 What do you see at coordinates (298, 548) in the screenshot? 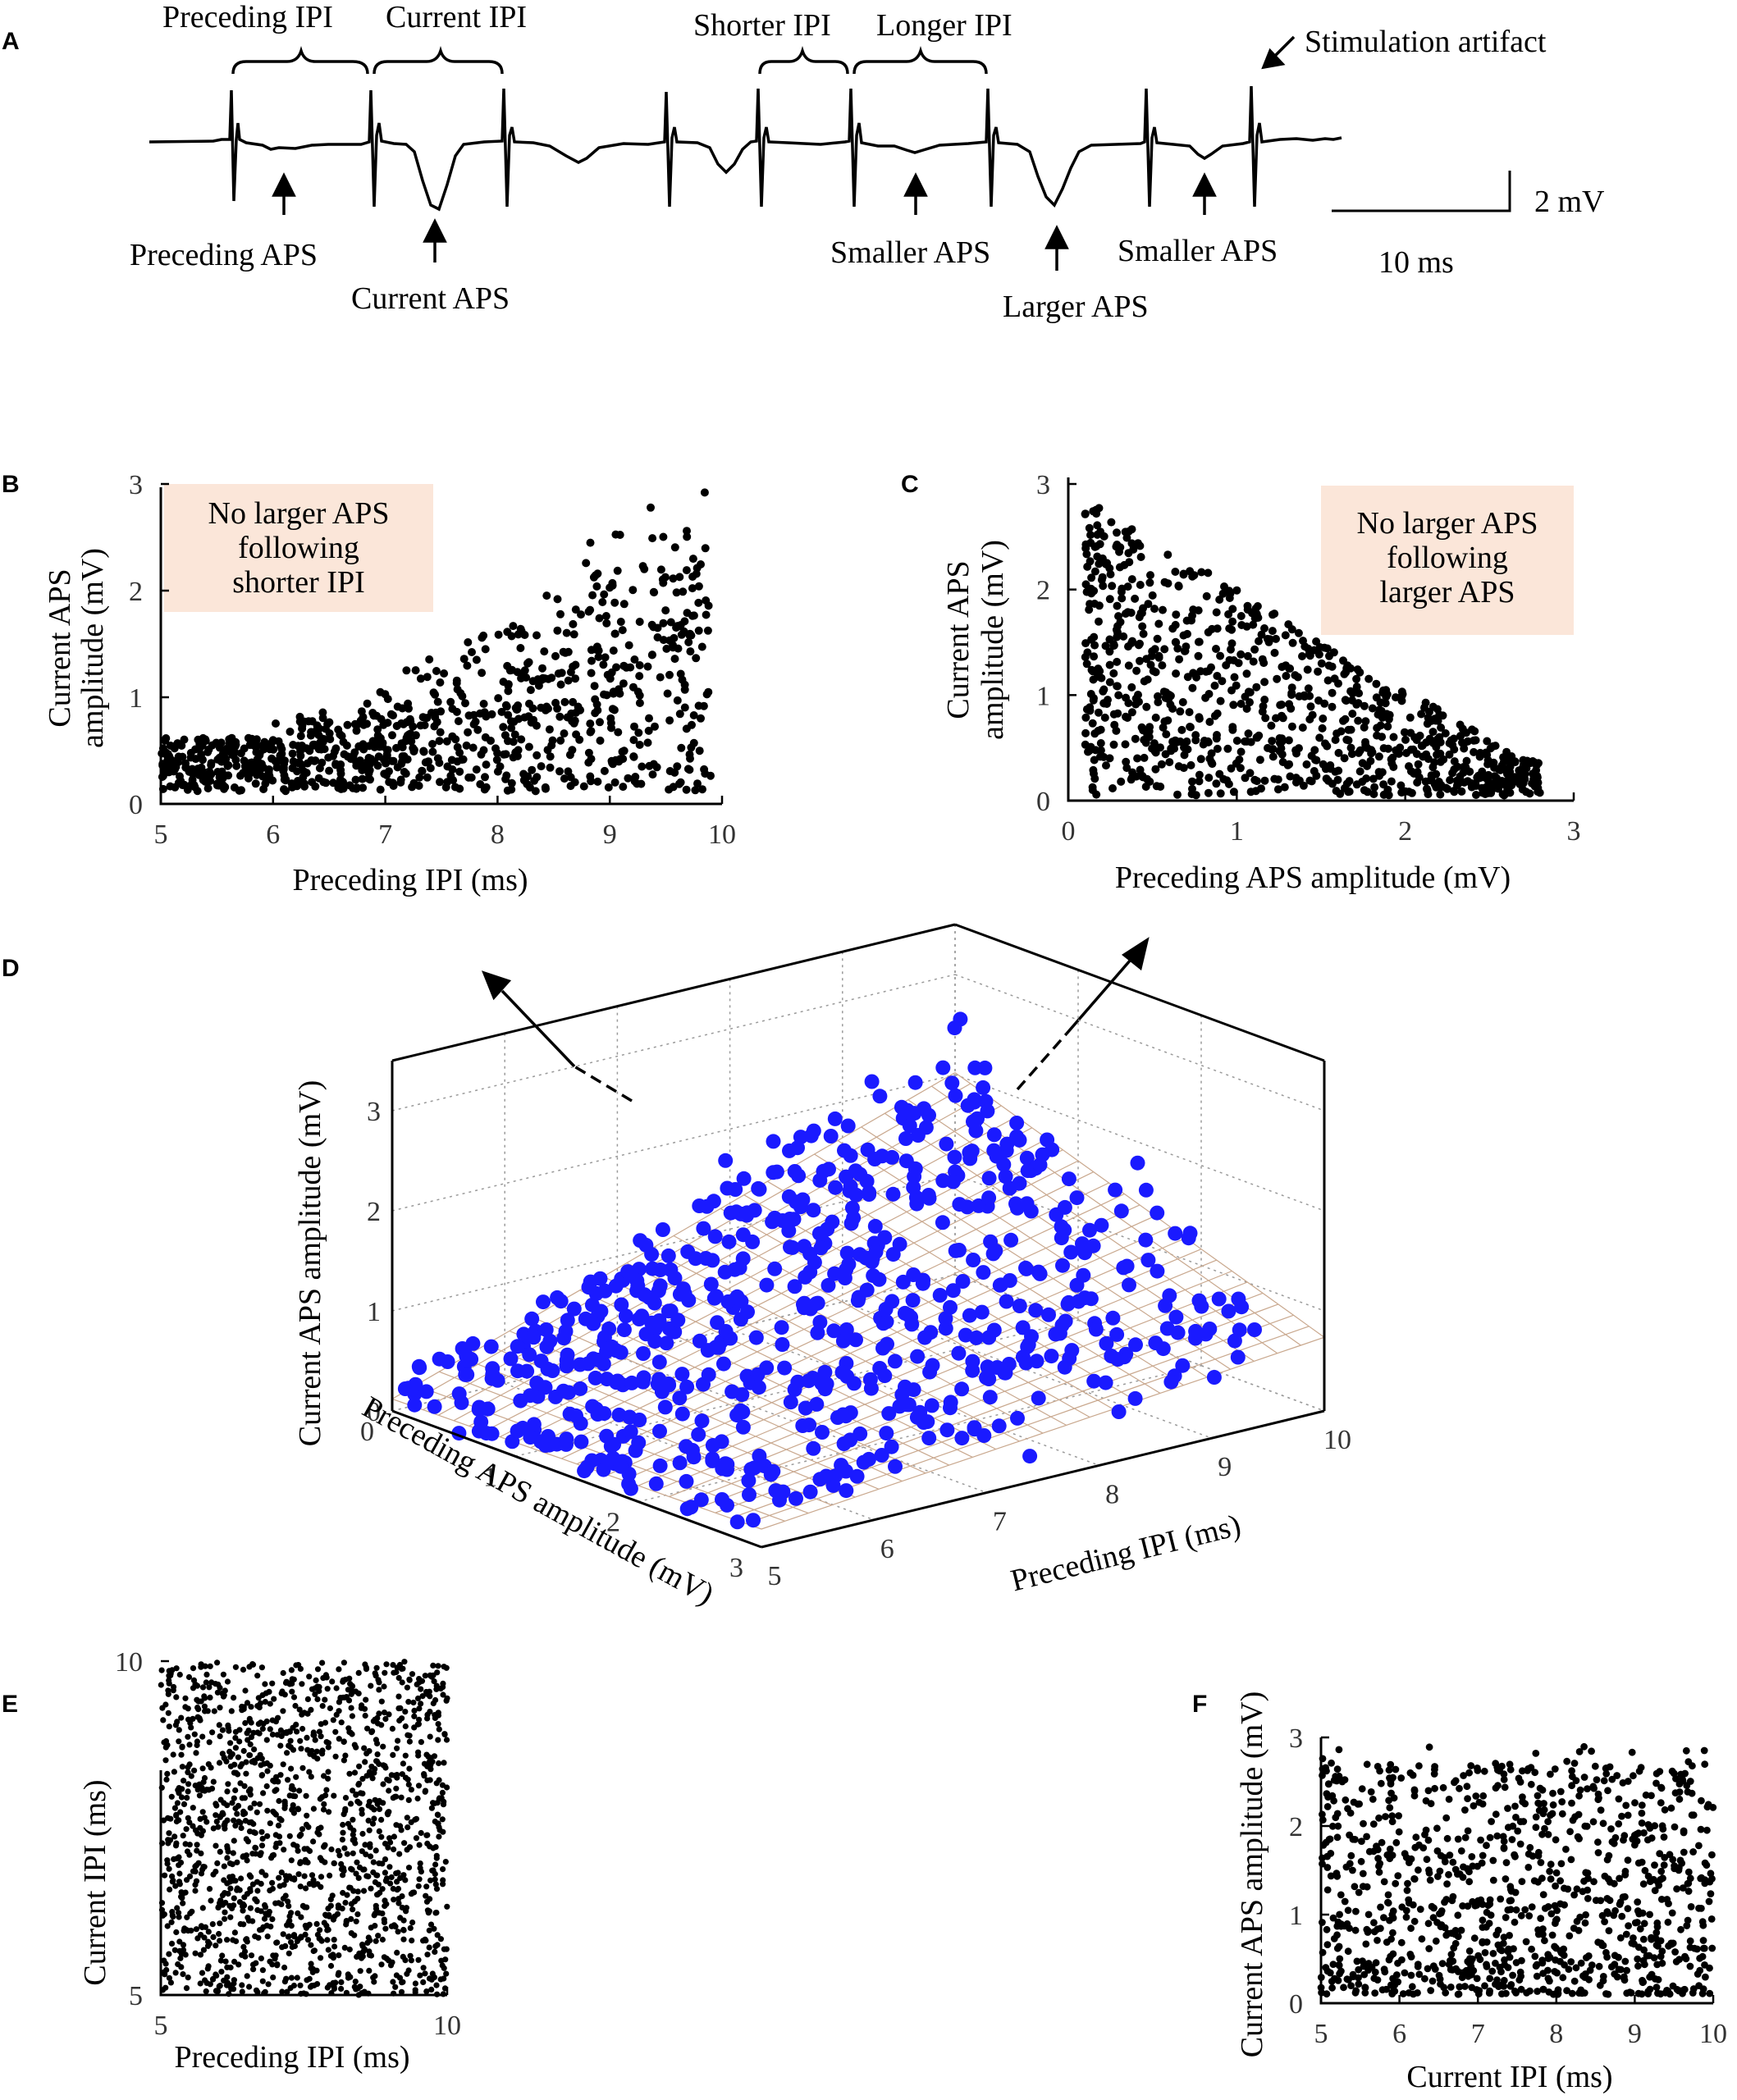
I see `annotation-b-line2: following` at bounding box center [298, 548].